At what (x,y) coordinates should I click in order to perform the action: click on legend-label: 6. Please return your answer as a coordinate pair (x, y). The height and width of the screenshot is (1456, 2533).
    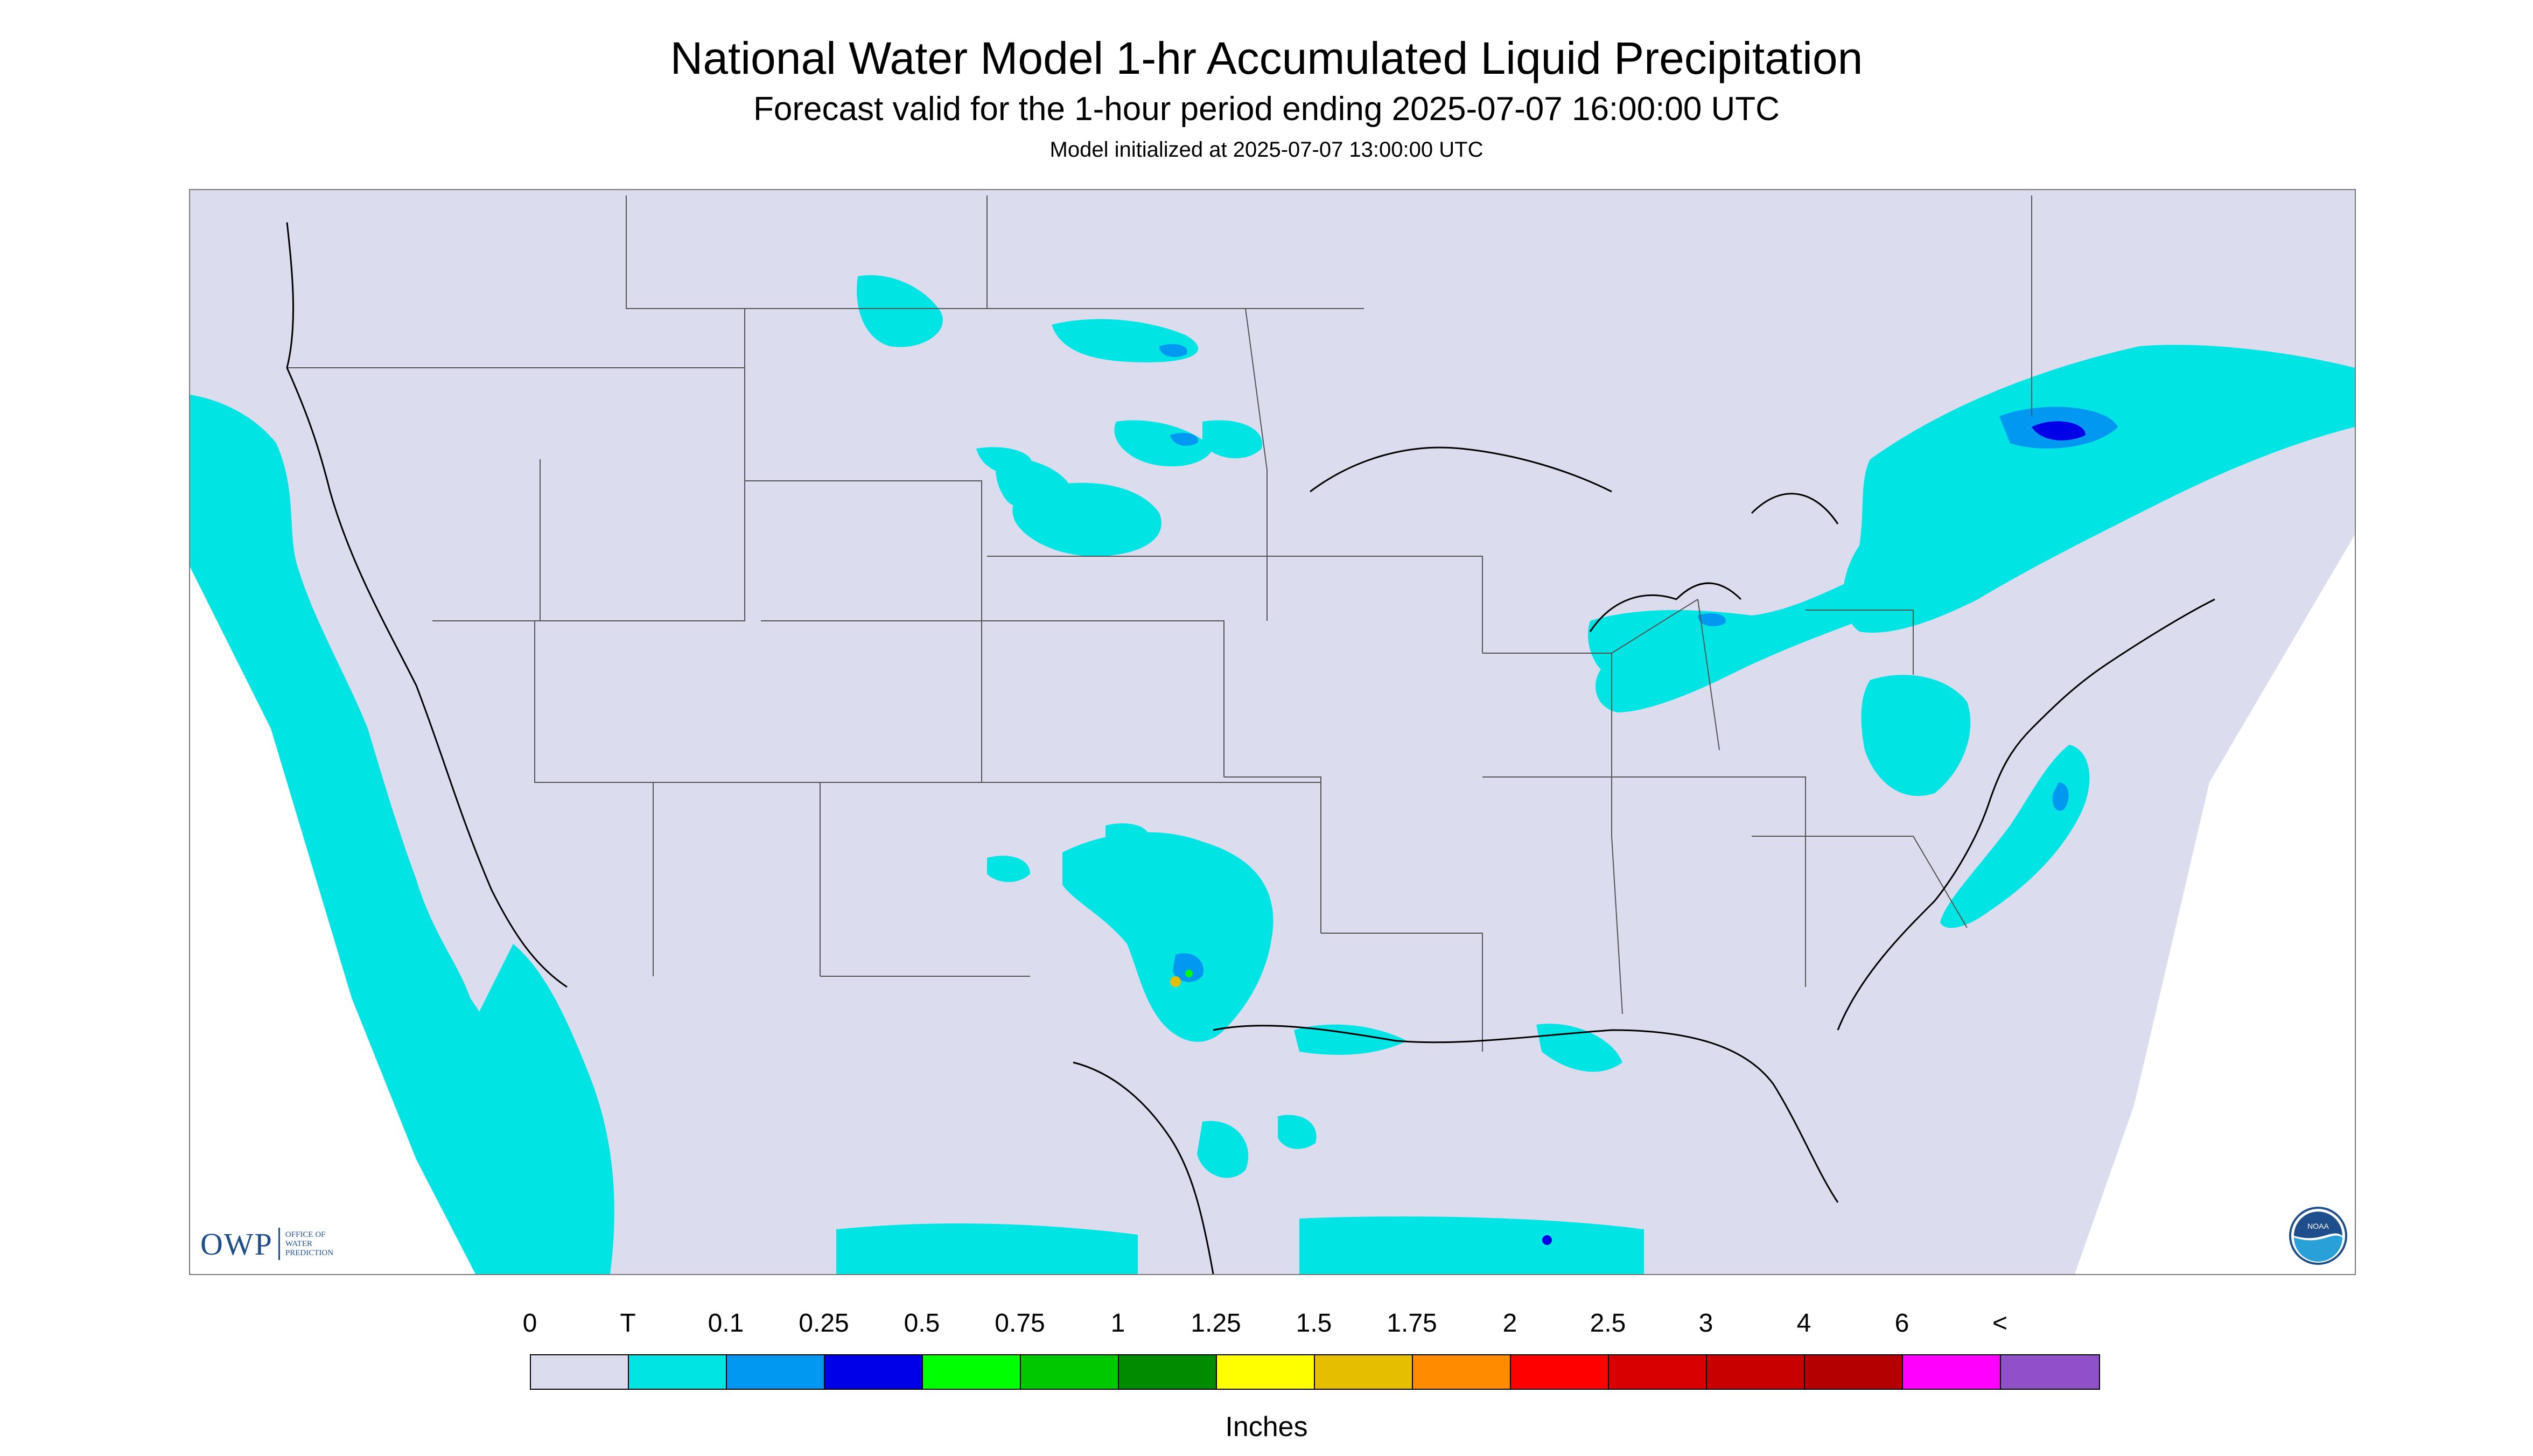
    Looking at the image, I should click on (1902, 1323).